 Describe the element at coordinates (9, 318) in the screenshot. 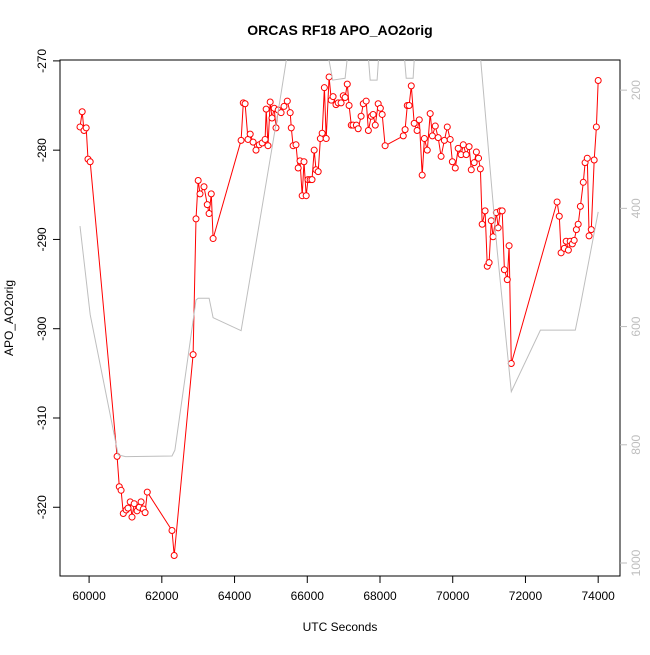

I see `y-axis-label: APO_AO2orig` at that location.